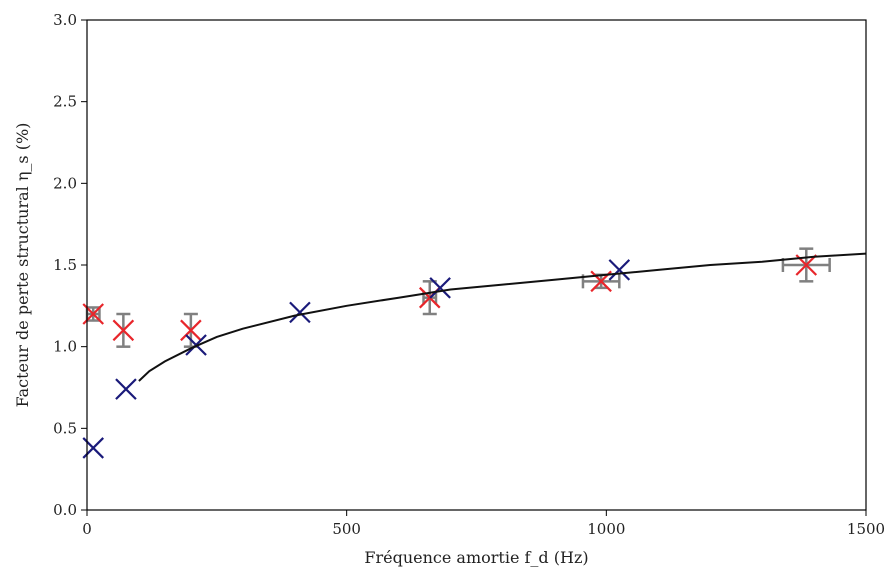 This screenshot has height=571, width=888. What do you see at coordinates (65, 265) in the screenshot?
I see `y-tick-label: 1.5` at bounding box center [65, 265].